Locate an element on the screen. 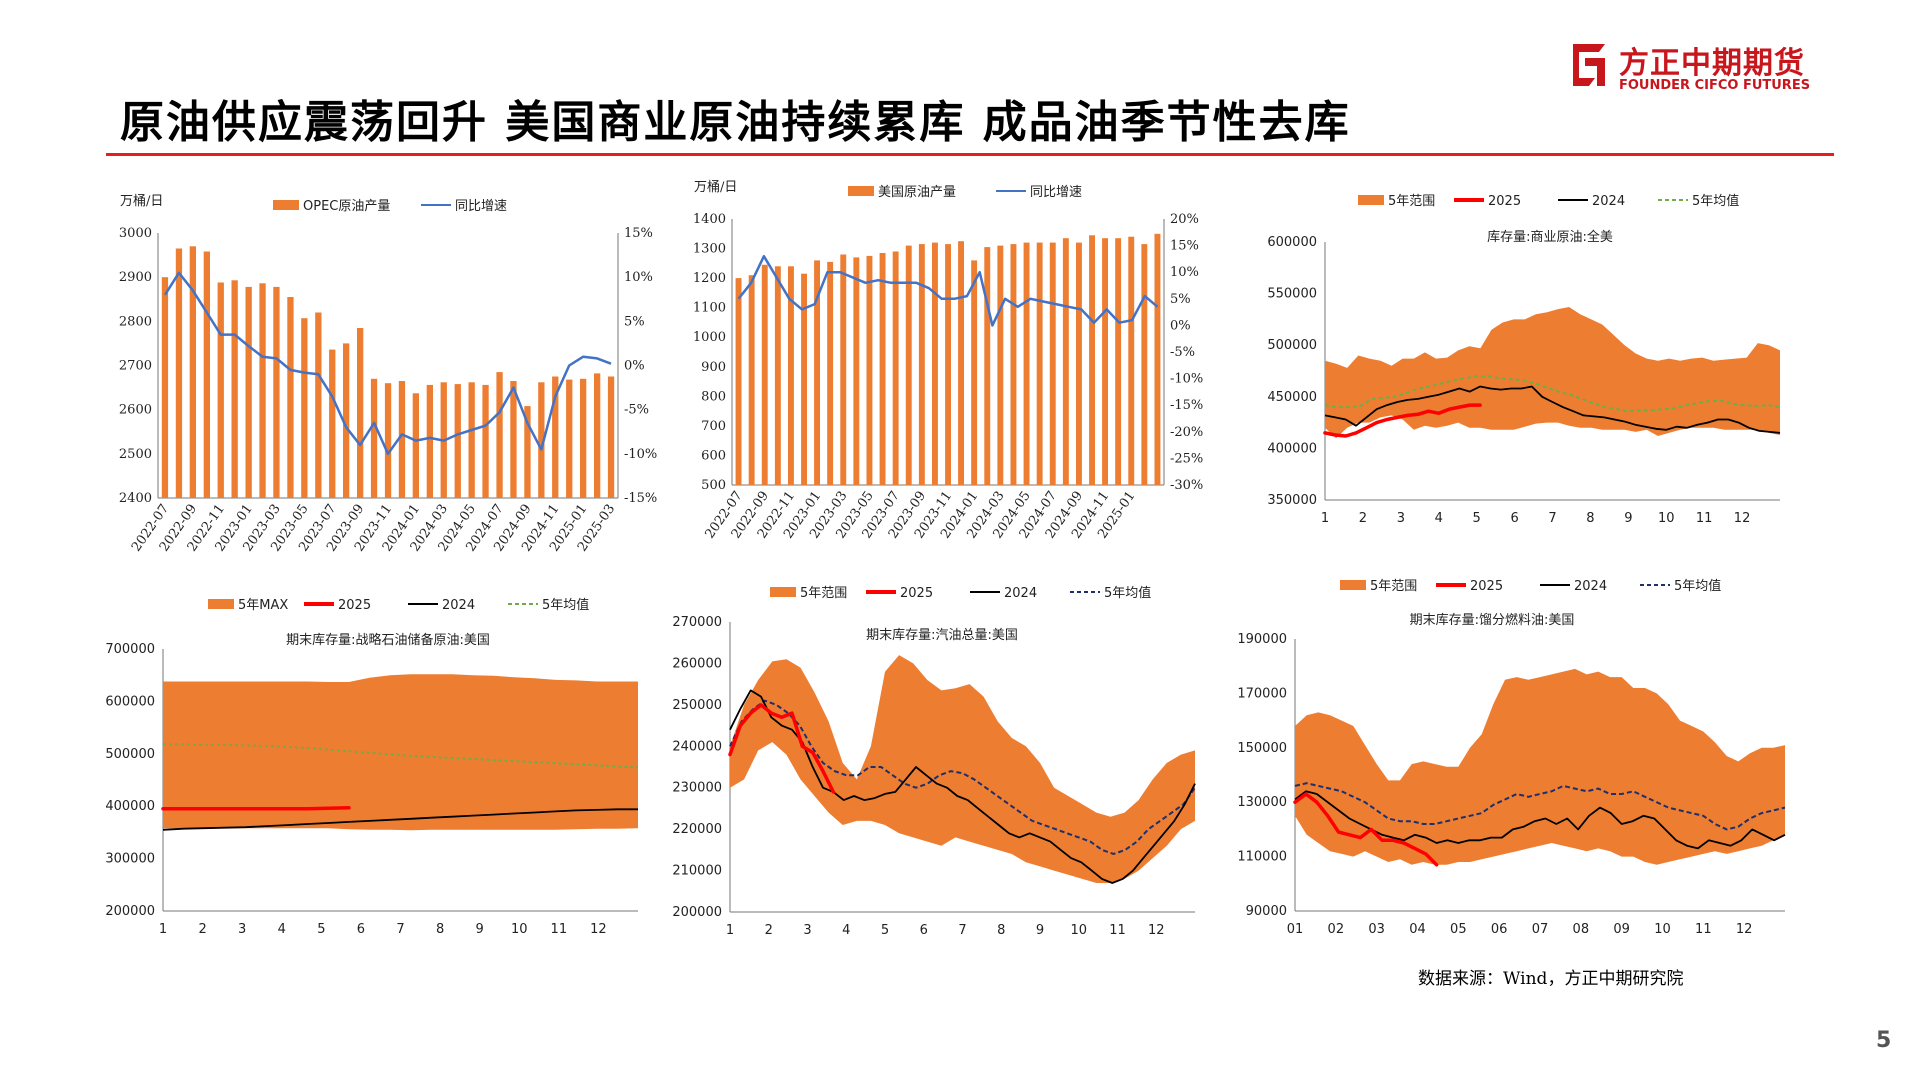 This screenshot has width=1920, height=1080. source-note: 数据来源：Wind，方正中期研究院 is located at coordinates (1551, 979).